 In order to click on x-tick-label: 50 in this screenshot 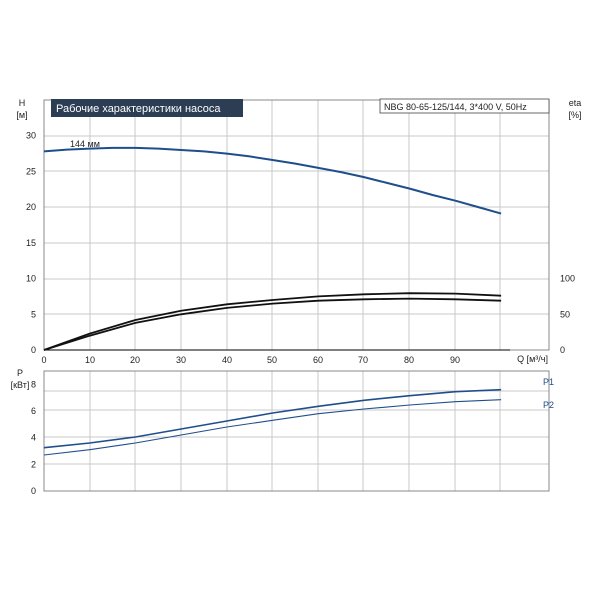, I will do `click(272, 360)`.